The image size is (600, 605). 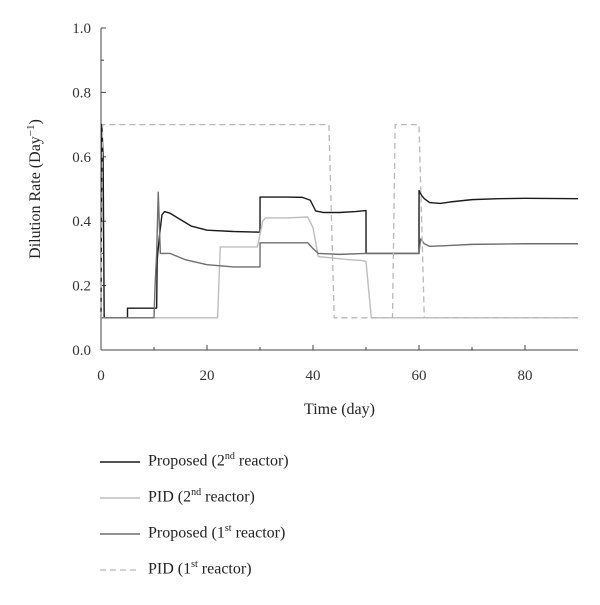 I want to click on legend-swatch-pid-2nd, so click(x=120, y=498).